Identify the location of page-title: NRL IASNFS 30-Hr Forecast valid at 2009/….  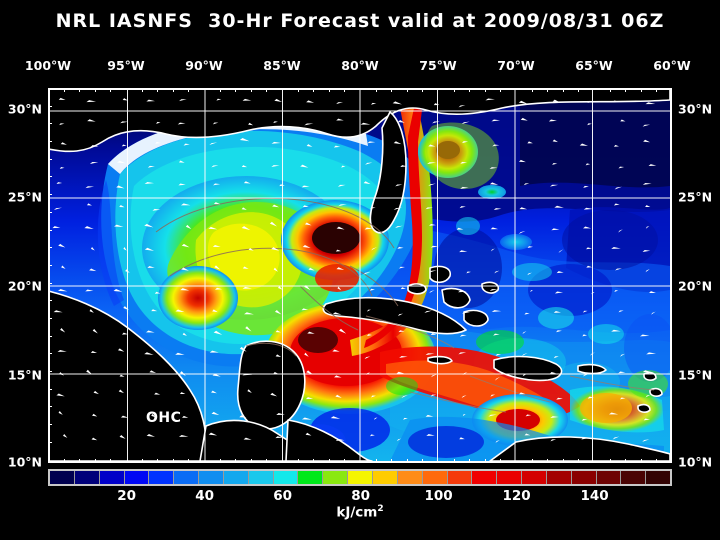
(360, 21).